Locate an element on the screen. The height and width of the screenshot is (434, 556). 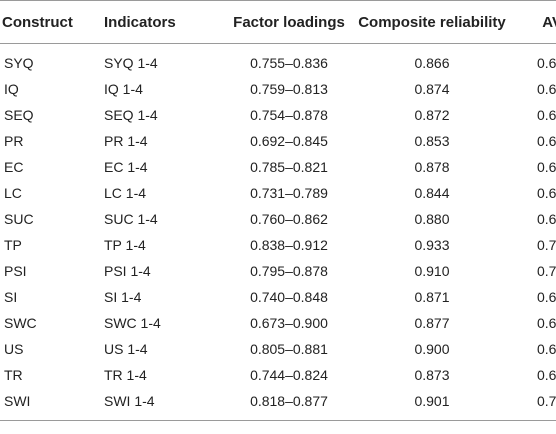
cell-ave: 0.776 is located at coordinates (546, 245).